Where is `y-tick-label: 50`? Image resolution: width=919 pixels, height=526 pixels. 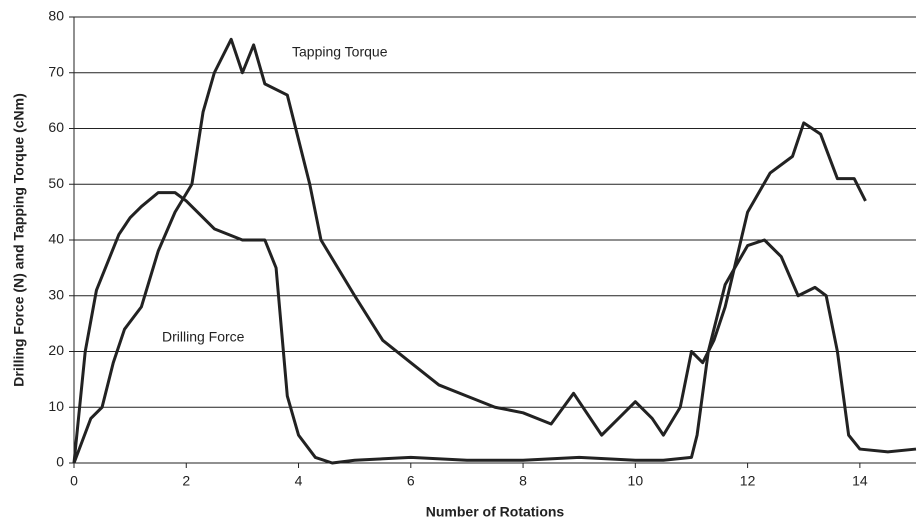
y-tick-label: 50 is located at coordinates (56, 183).